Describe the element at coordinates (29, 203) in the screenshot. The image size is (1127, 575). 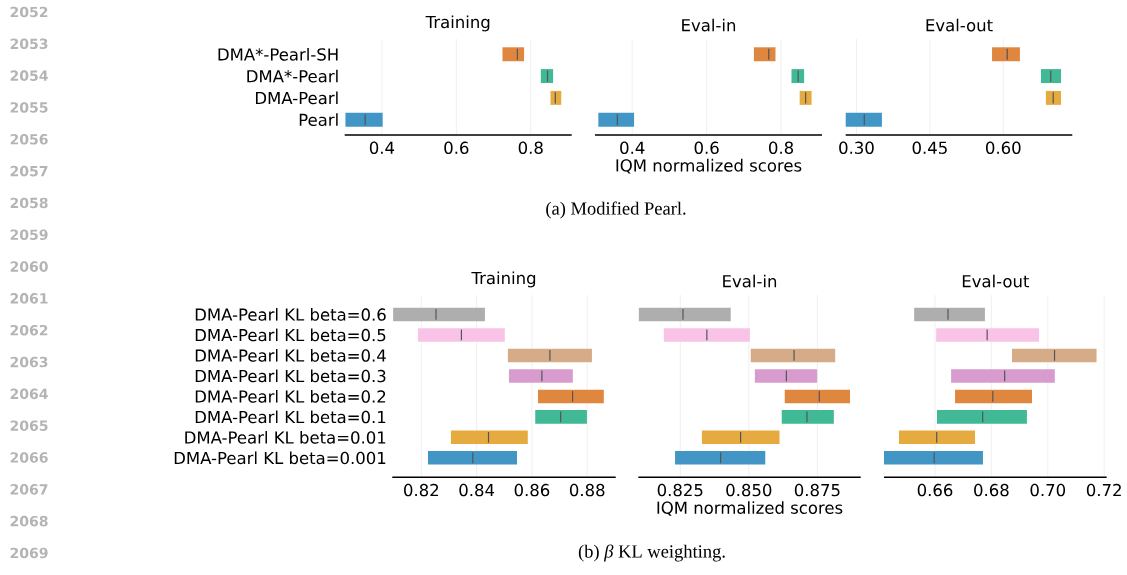
I see `text: 2058` at that location.